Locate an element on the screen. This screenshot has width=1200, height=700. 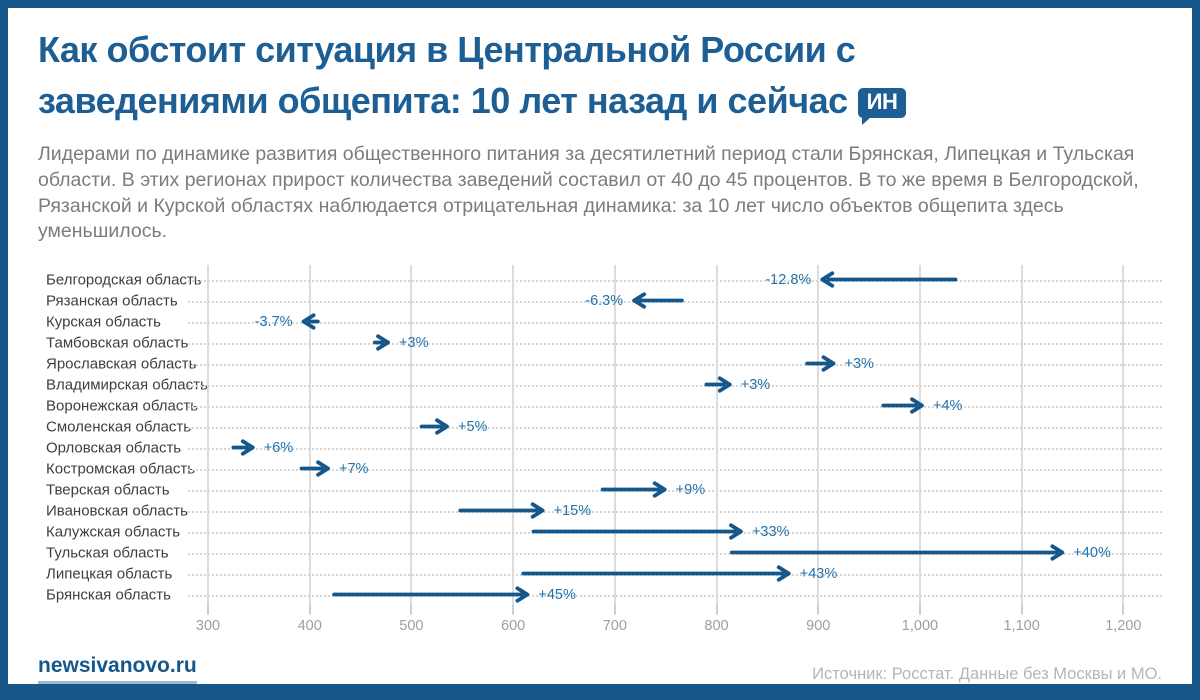
row-label: Ивановская область is located at coordinates (117, 511).